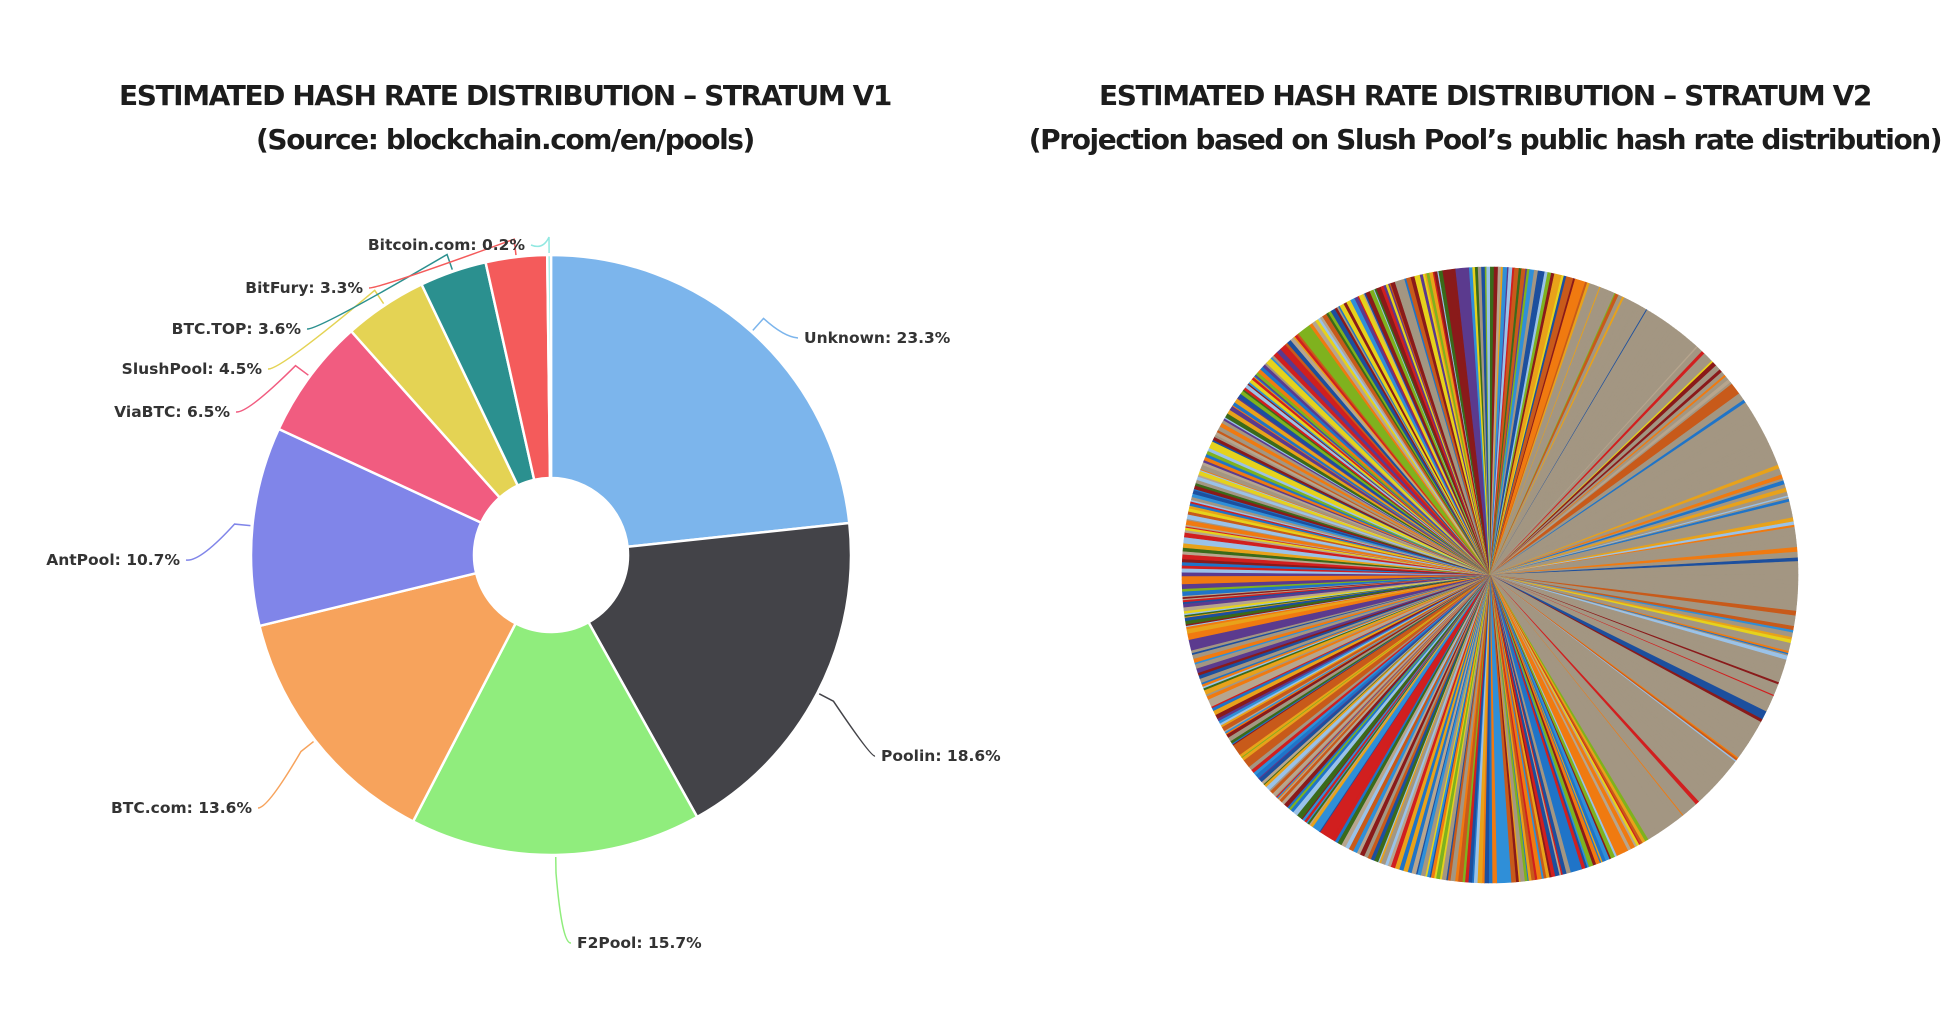 Image resolution: width=1950 pixels, height=1013 pixels. What do you see at coordinates (286, 775) in the screenshot?
I see `connector-btc-com` at bounding box center [286, 775].